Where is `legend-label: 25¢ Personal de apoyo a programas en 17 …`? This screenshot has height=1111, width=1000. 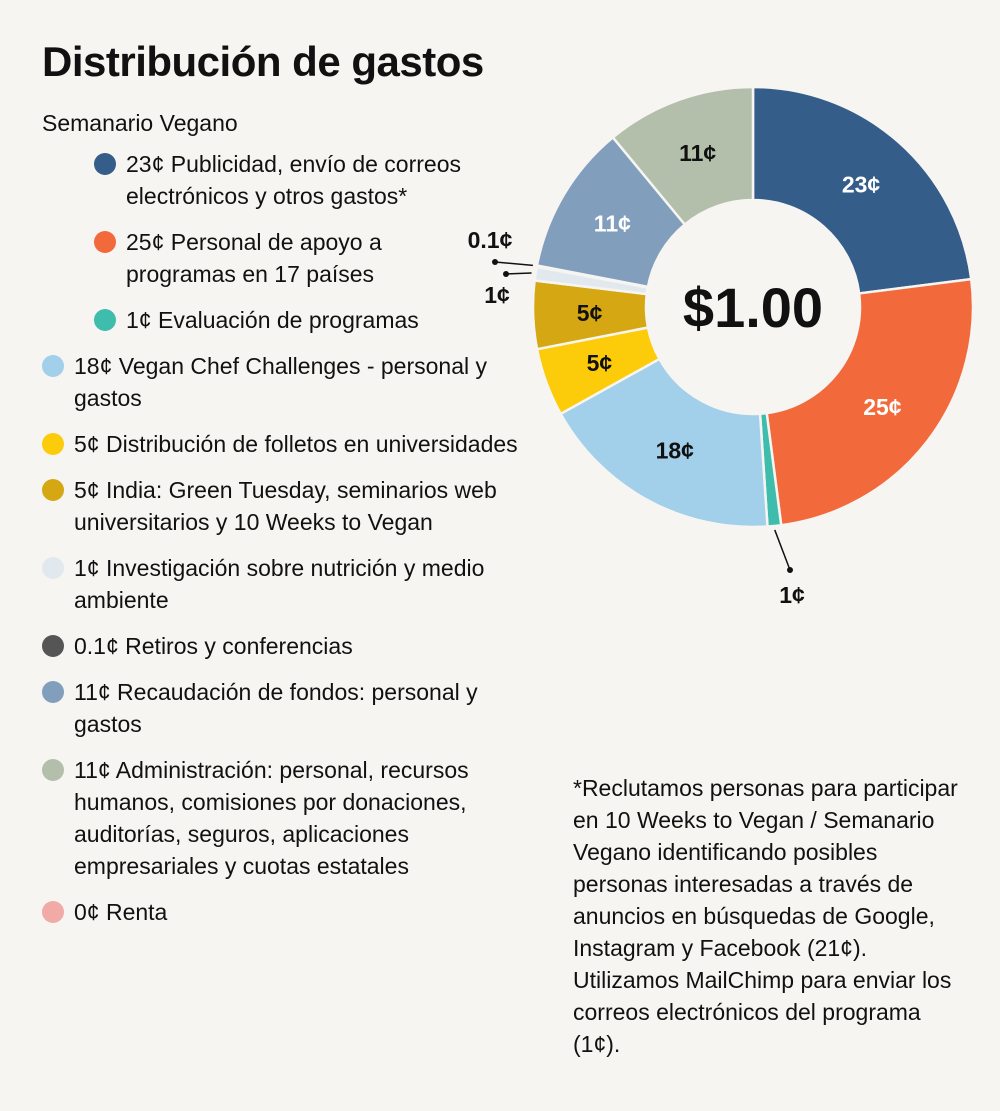 legend-label: 25¢ Personal de apoyo a programas en 17 … is located at coordinates (254, 258).